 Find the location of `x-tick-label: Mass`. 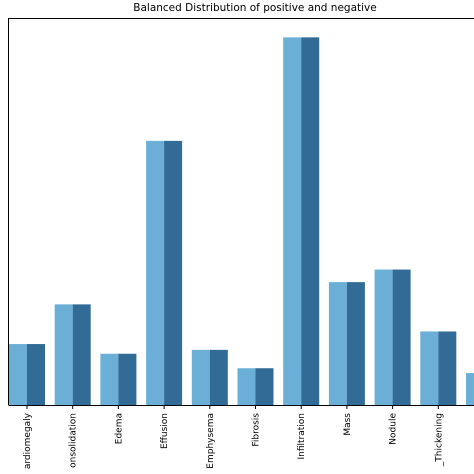

x-tick-label: Mass is located at coordinates (348, 424).